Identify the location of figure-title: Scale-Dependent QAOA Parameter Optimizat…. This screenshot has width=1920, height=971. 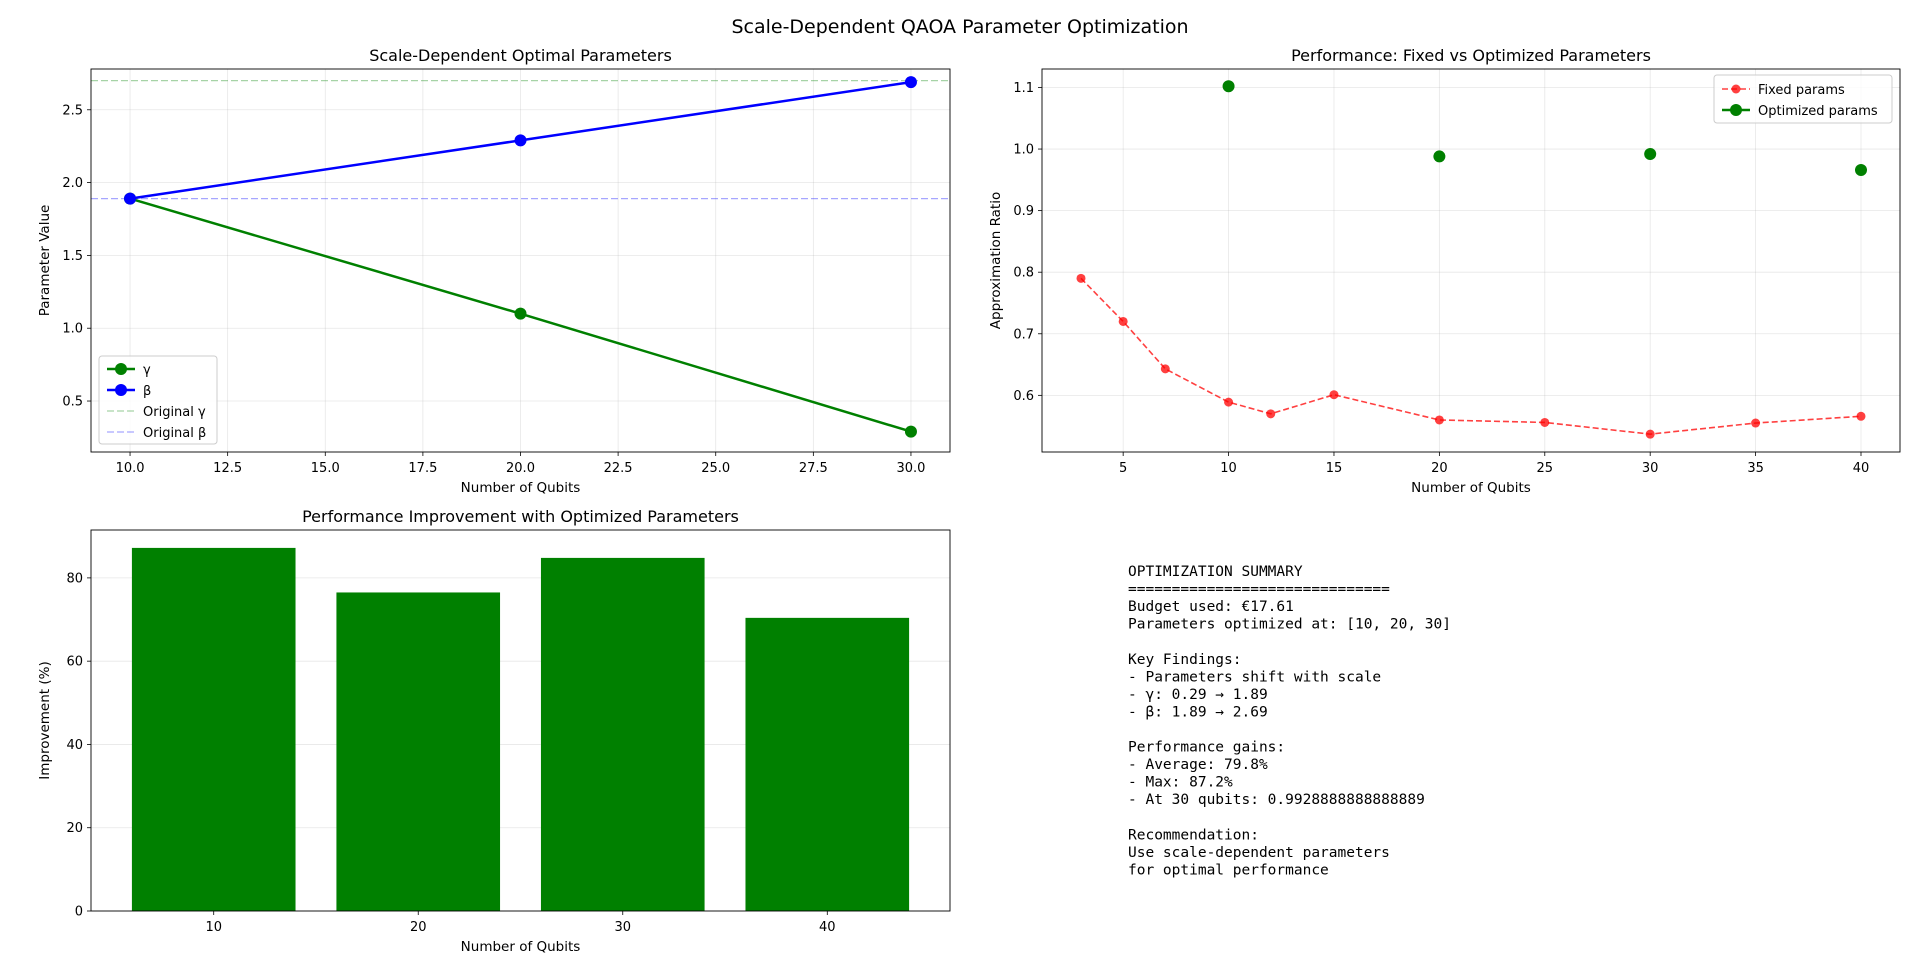
(959, 27).